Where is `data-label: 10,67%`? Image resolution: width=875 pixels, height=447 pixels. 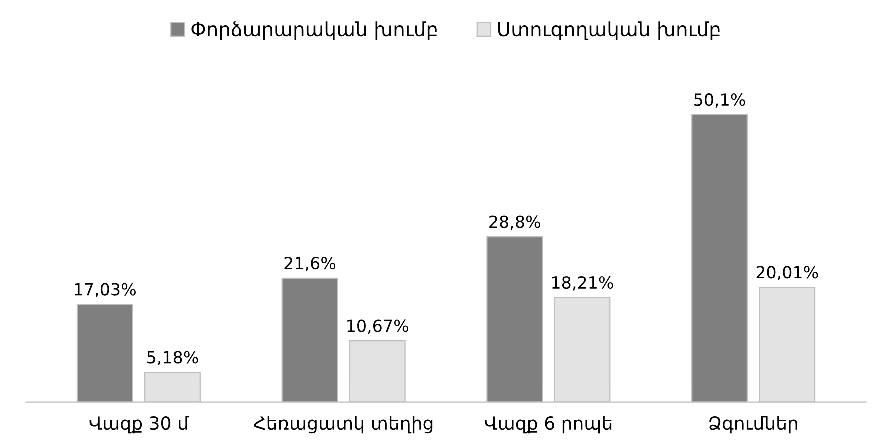 data-label: 10,67% is located at coordinates (378, 327).